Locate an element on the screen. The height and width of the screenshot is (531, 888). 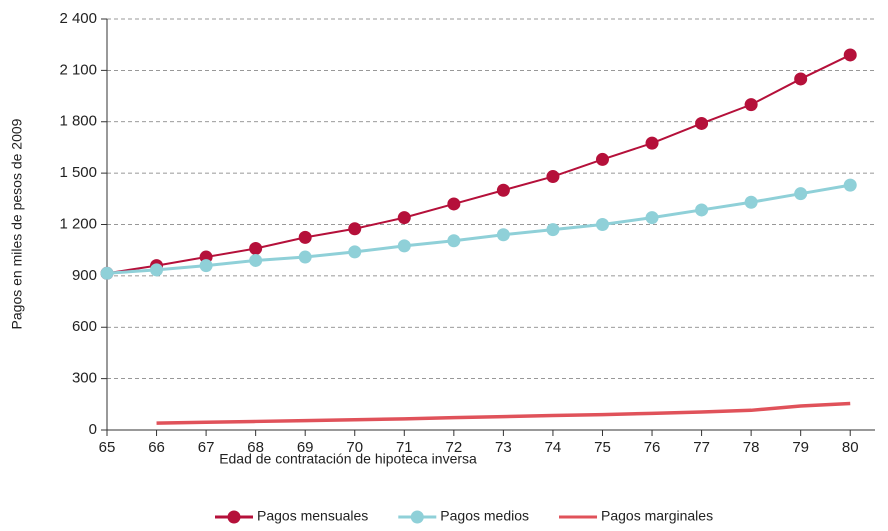
x-tick-label: 75 is located at coordinates (602, 447).